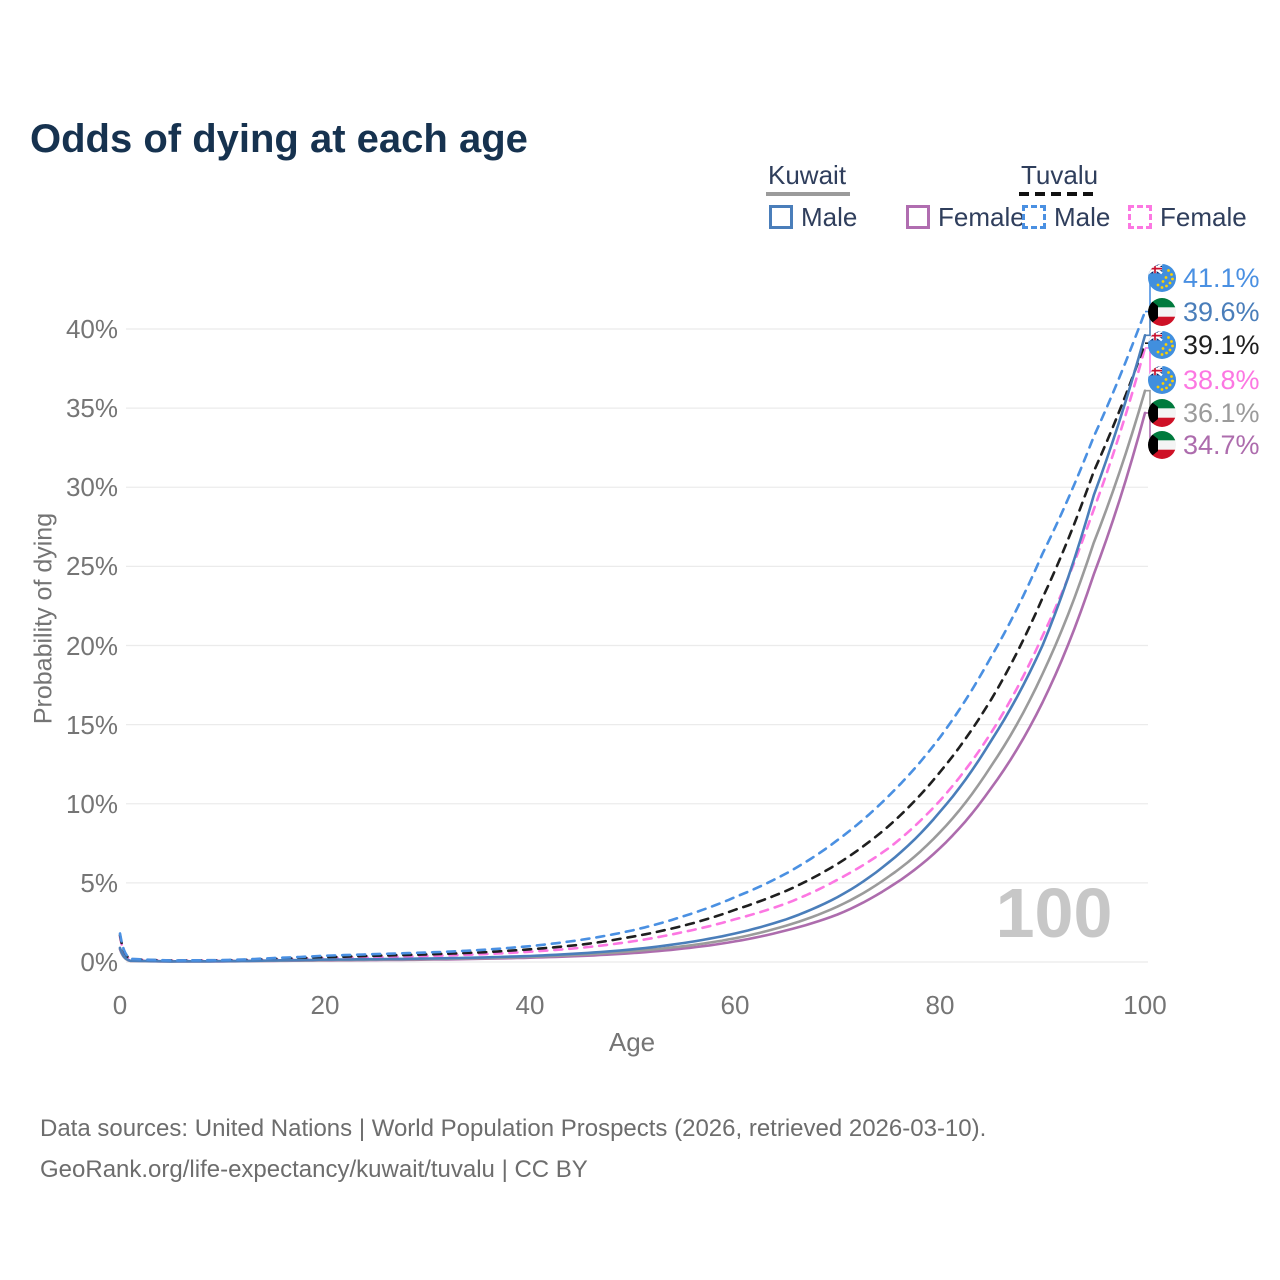 The width and height of the screenshot is (1280, 1280). I want to click on end-value: 41.1%, so click(1221, 278).